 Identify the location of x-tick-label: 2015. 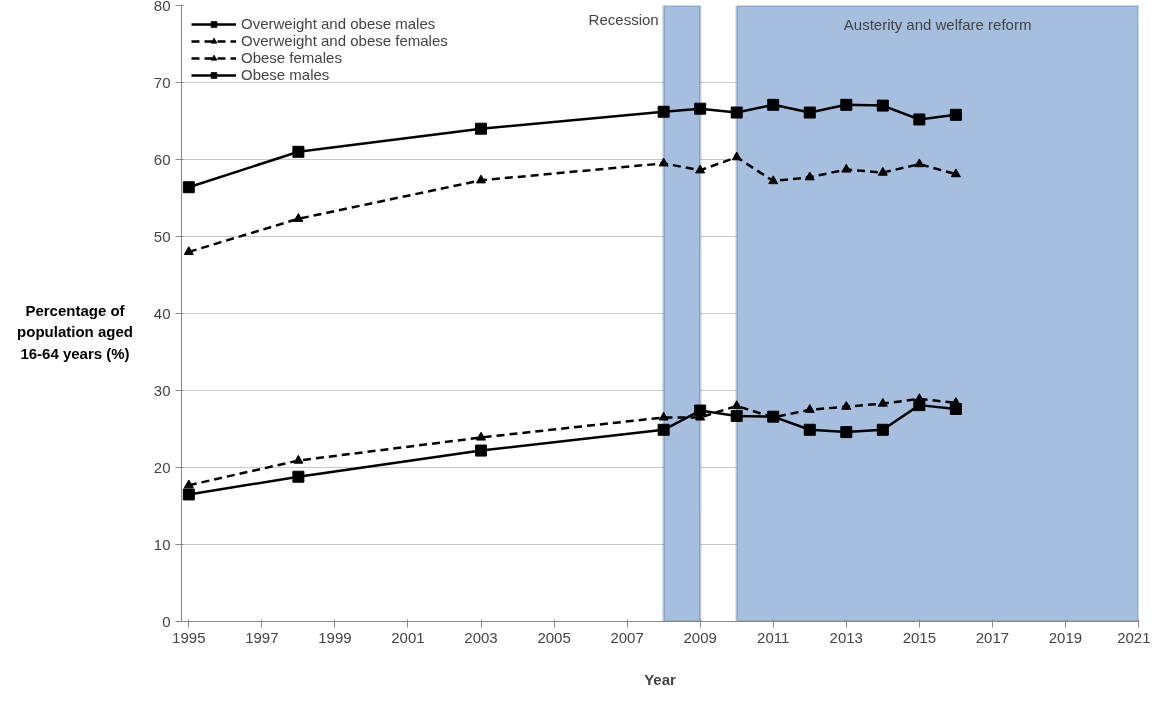
(919, 637).